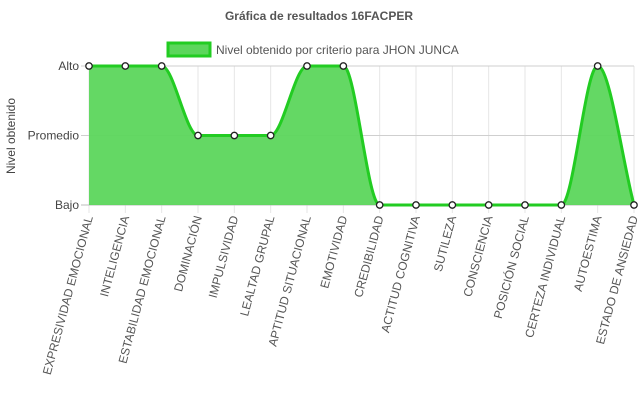 Image resolution: width=639 pixels, height=411 pixels. What do you see at coordinates (545, 276) in the screenshot?
I see `x-tick-label: CERTEZA INDIVIDUAL` at bounding box center [545, 276].